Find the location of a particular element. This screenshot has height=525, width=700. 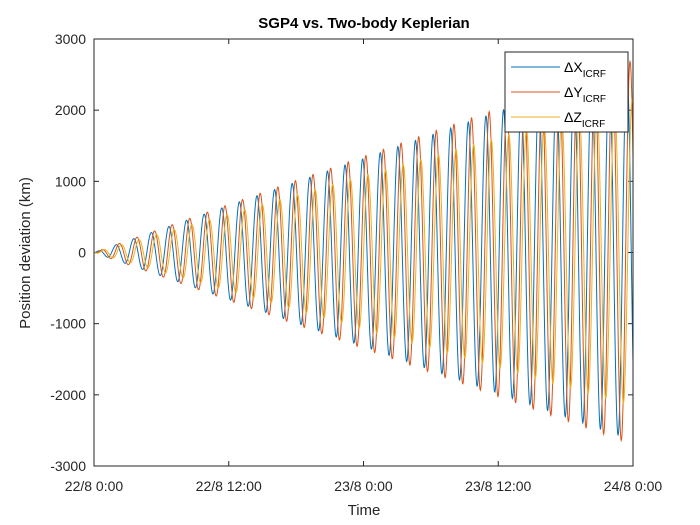

x-tick-label: 23/8 0:00 is located at coordinates (363, 486).